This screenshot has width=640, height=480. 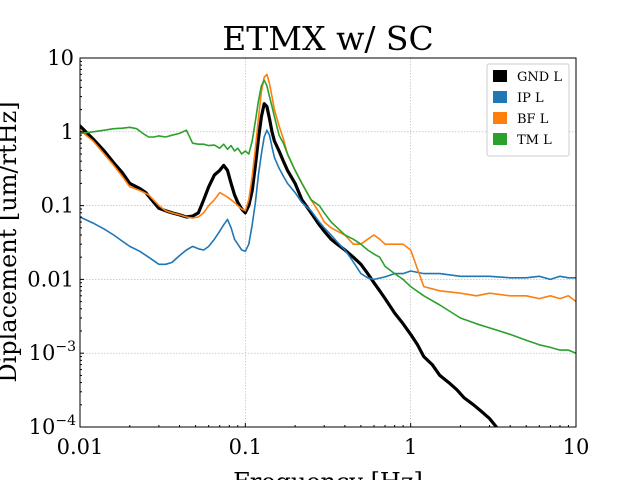 What do you see at coordinates (52, 426) in the screenshot?
I see `y-tick-label: 10⁻⁴` at bounding box center [52, 426].